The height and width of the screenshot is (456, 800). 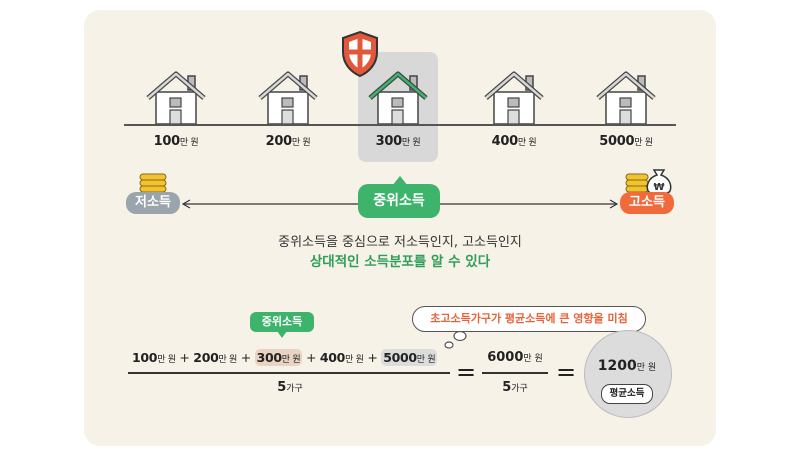 What do you see at coordinates (278, 357) in the screenshot?
I see `median-term-highlight: 300만 원` at bounding box center [278, 357].